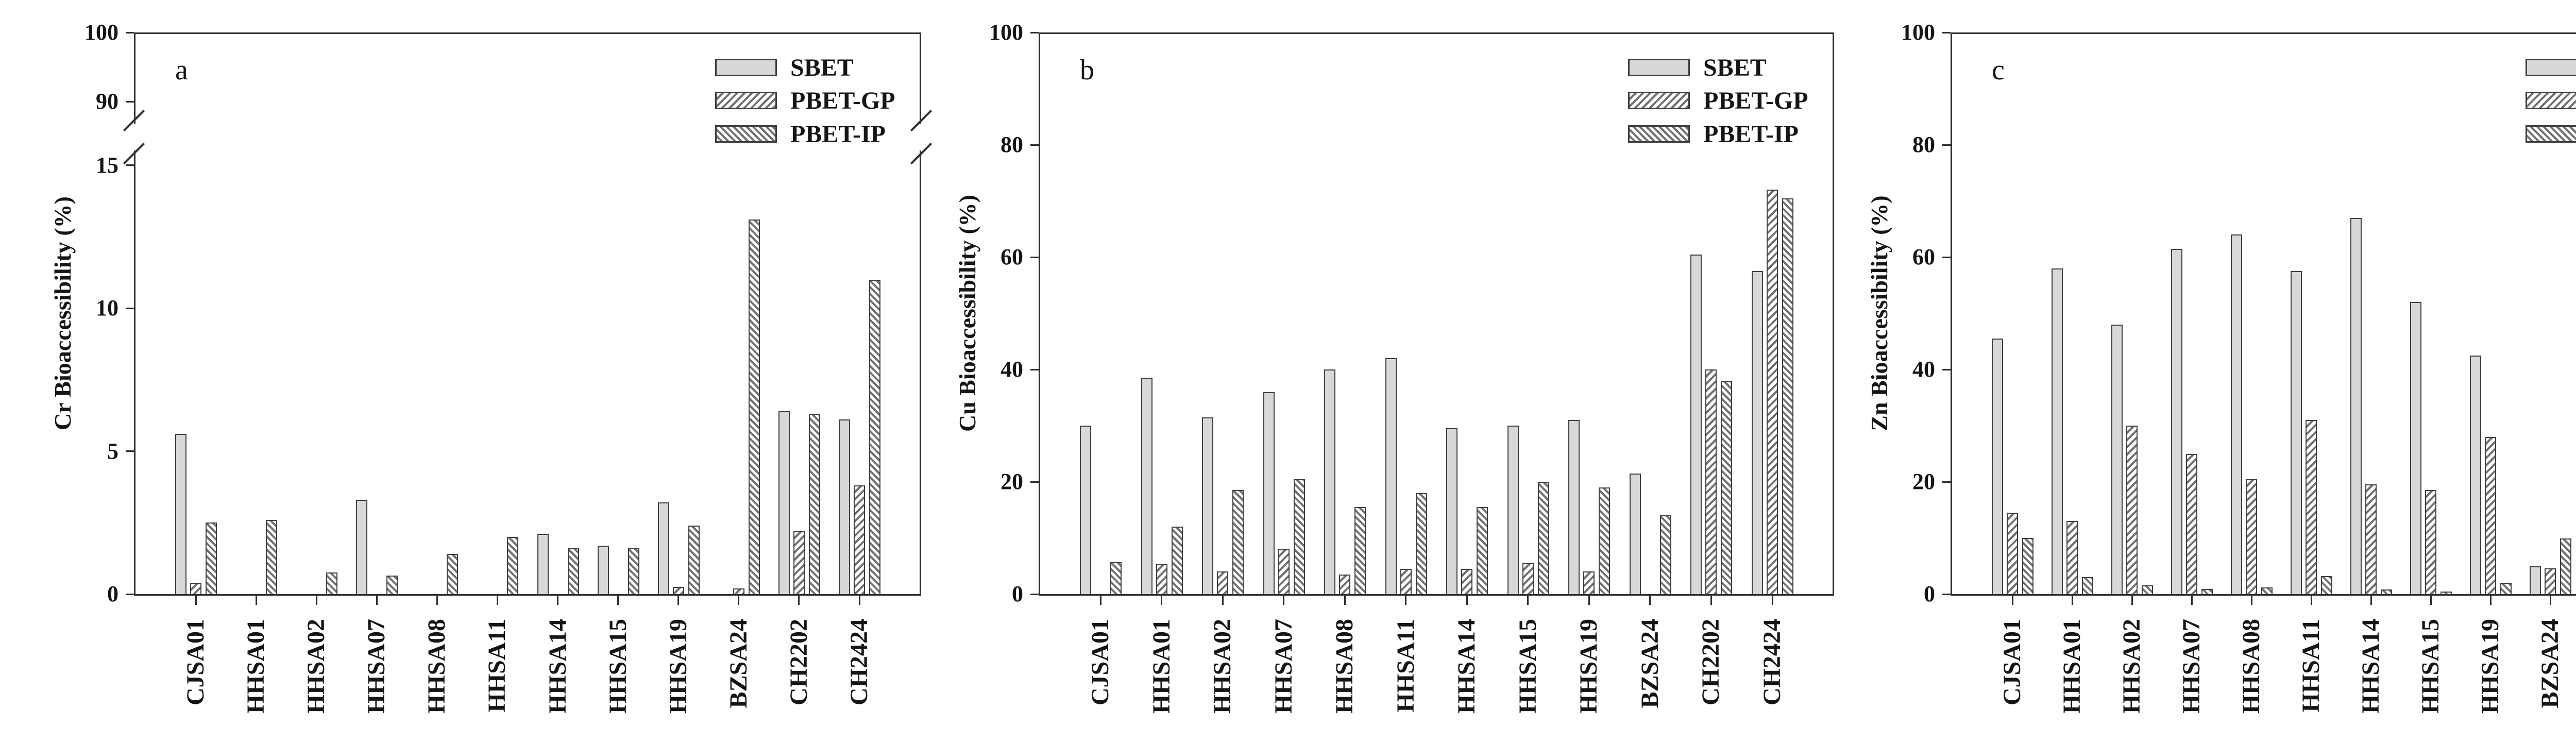  What do you see at coordinates (107, 165) in the screenshot?
I see `y-tick-label: 15` at bounding box center [107, 165].